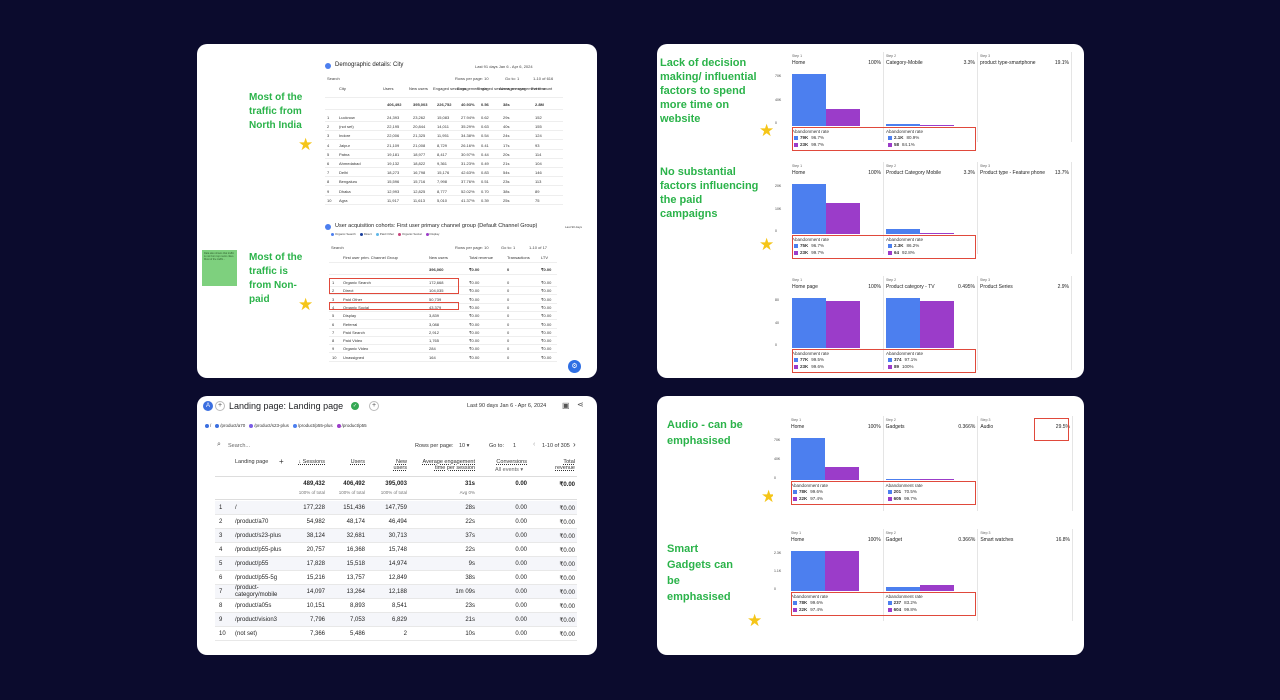 This screenshot has width=1280, height=700. Describe the element at coordinates (574, 227) in the screenshot. I see `date-range: Last 90 days` at that location.